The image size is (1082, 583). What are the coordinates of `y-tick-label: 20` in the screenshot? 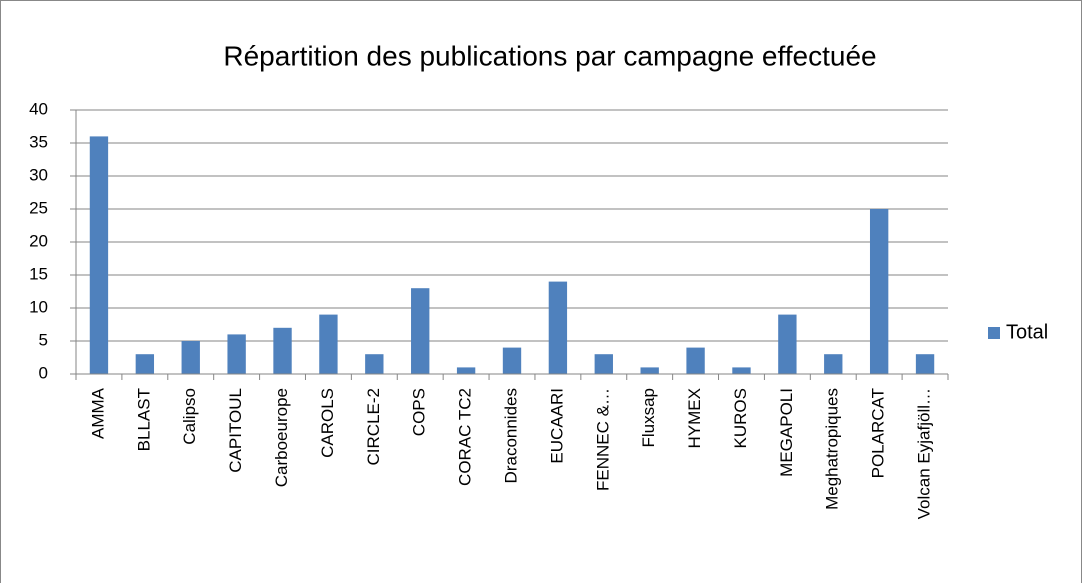 It's located at (38, 240).